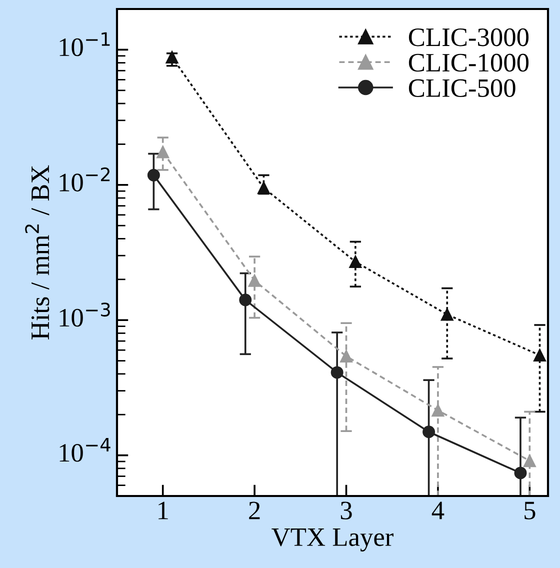 The image size is (560, 568). Describe the element at coordinates (468, 63) in the screenshot. I see `legend-label: CLIC-1000` at that location.